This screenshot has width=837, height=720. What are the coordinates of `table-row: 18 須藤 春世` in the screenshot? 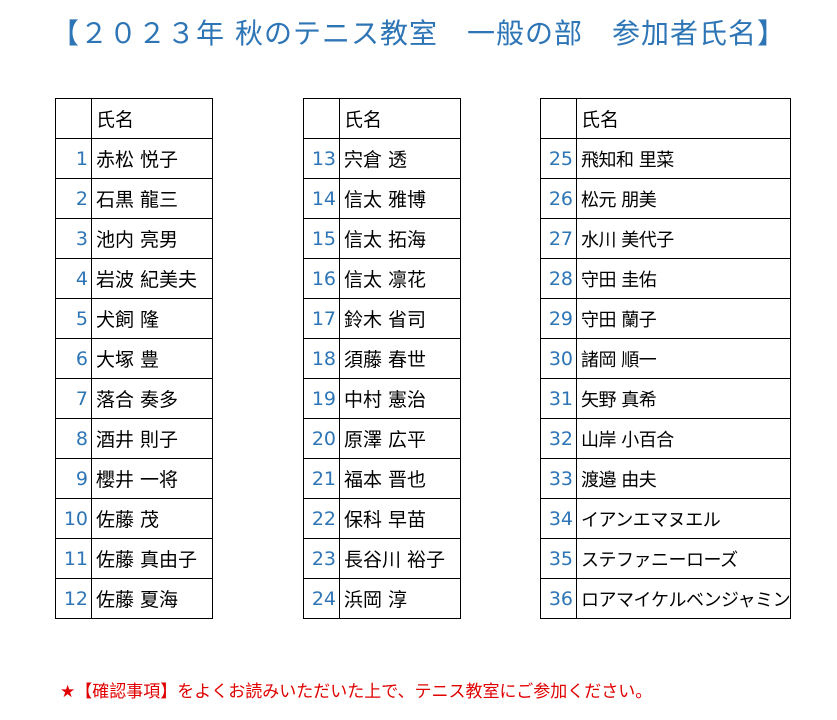 It's located at (382, 358).